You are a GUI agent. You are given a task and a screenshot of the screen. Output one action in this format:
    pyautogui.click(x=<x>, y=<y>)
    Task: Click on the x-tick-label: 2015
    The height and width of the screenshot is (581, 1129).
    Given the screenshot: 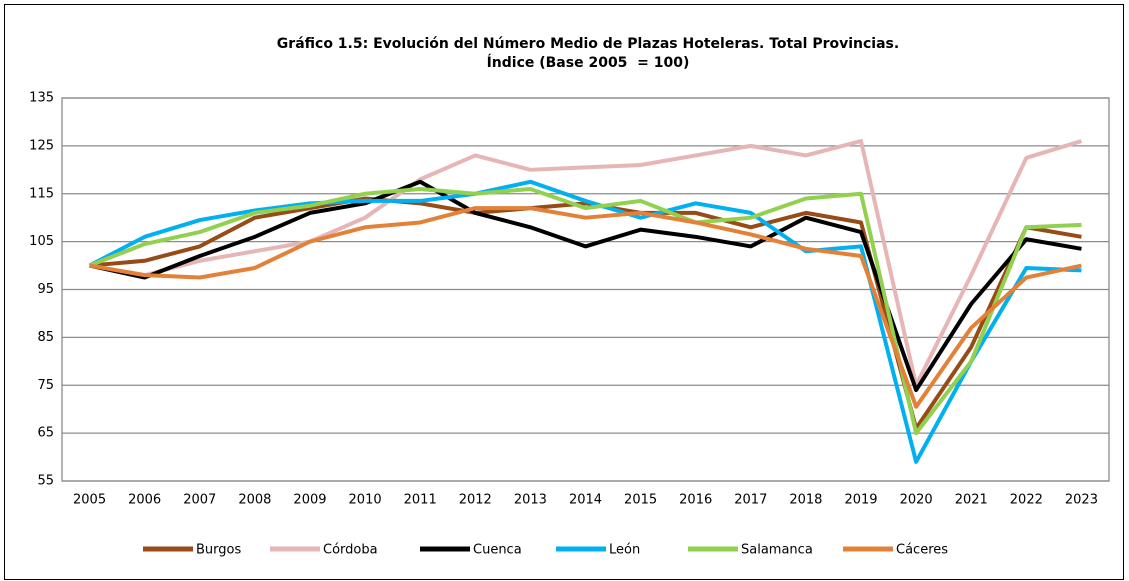 What is the action you would take?
    pyautogui.click(x=640, y=500)
    